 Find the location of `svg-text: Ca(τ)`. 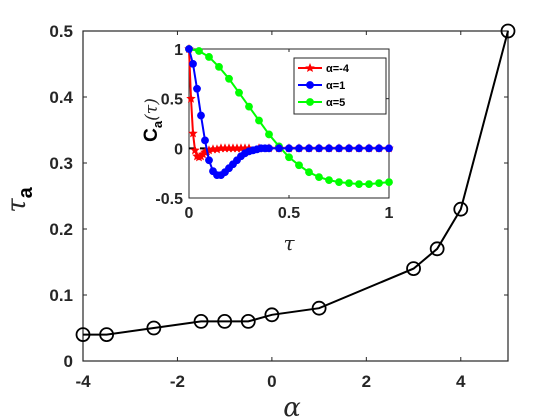

svg-text: Ca(τ) is located at coordinates (153, 120).